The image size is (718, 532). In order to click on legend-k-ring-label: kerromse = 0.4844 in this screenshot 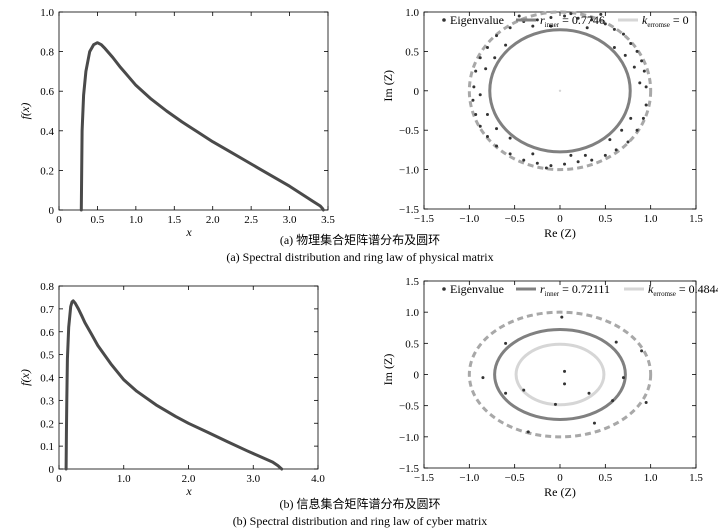, I will do `click(683, 290)`.